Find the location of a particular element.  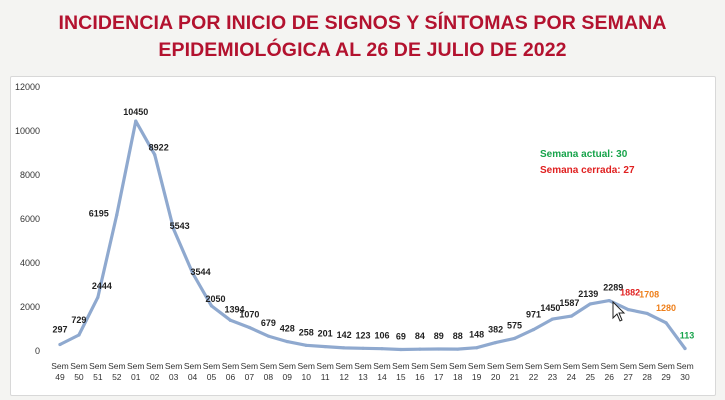

x-tick-label: Sem 05 is located at coordinates (211, 371).